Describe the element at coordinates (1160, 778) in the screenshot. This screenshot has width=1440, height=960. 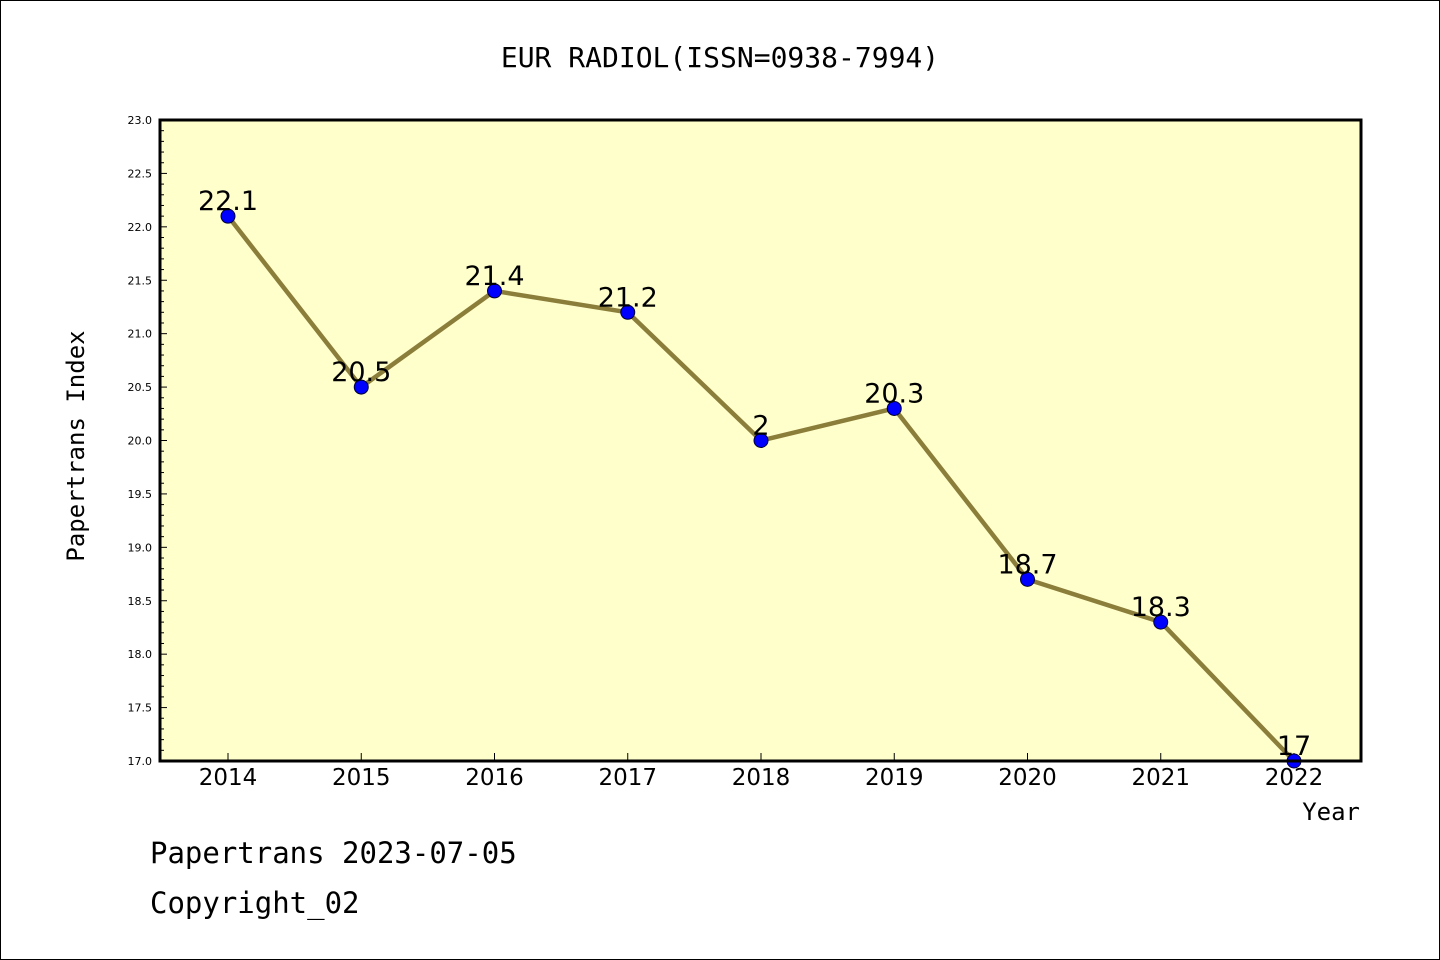
I see `x-tick-label: 2021` at that location.